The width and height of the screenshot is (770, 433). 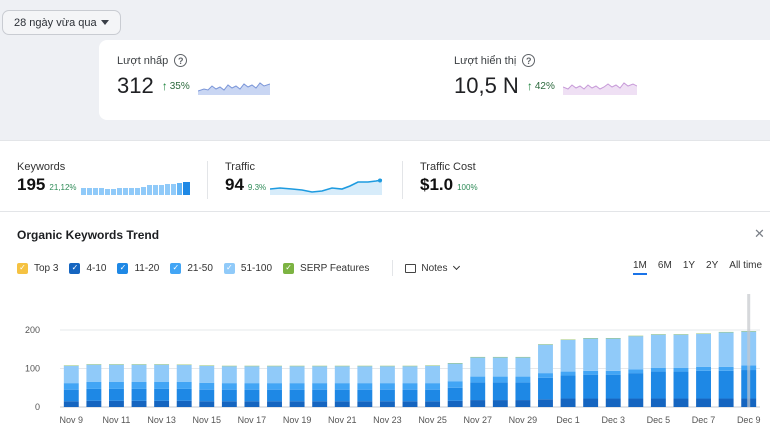 I want to click on keywords-kpi: Keywords 195 21,12%, so click(x=105, y=178).